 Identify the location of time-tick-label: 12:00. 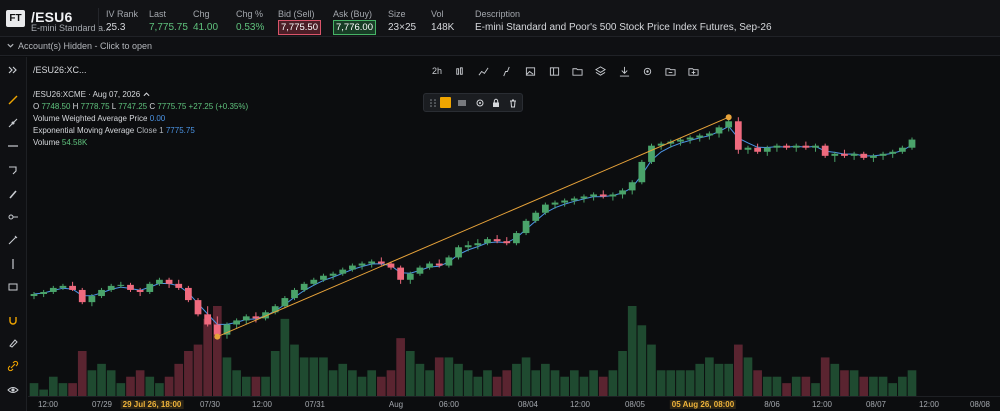
(580, 404).